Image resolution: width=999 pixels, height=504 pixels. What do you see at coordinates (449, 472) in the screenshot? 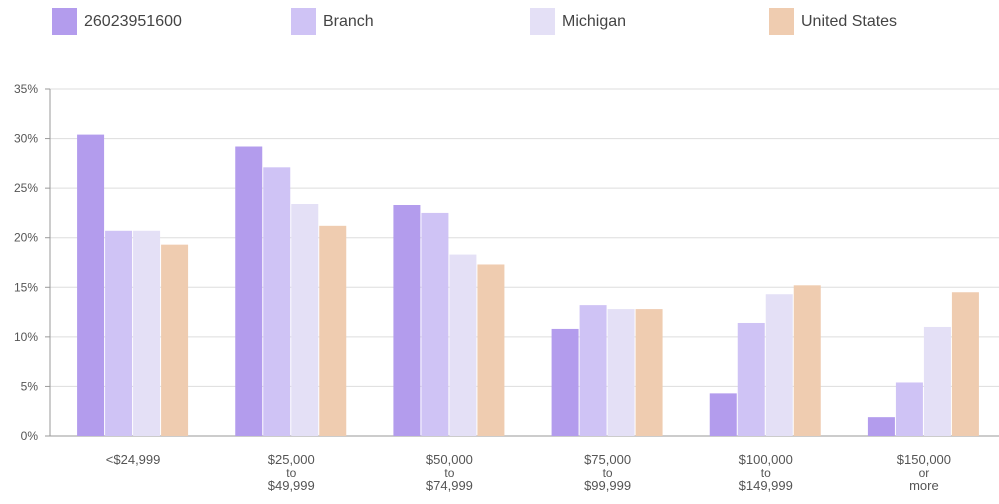
I see `x-tick-label: $50,000 to $74,999` at bounding box center [449, 472].